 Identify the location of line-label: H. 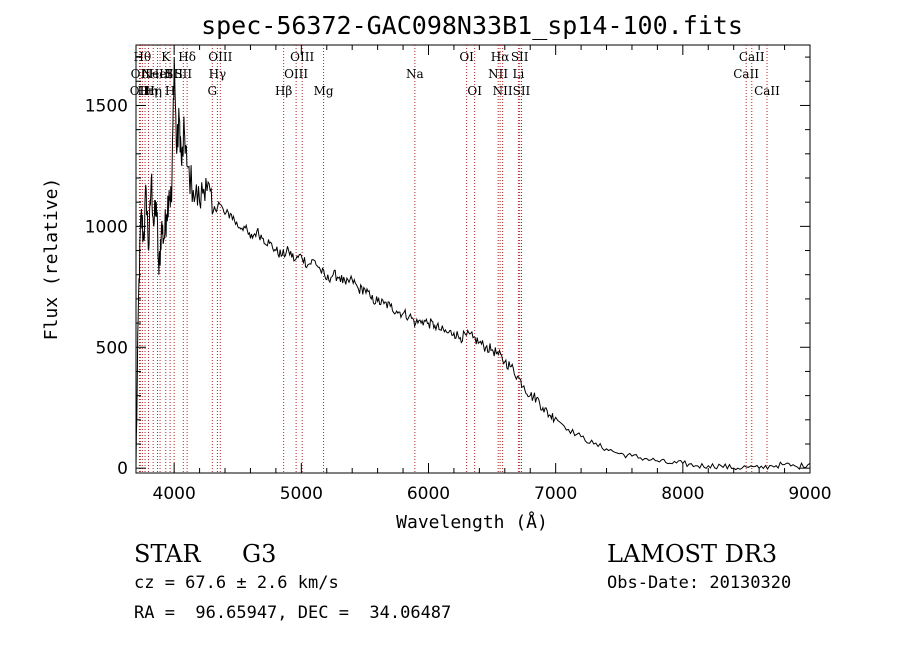
(170, 91).